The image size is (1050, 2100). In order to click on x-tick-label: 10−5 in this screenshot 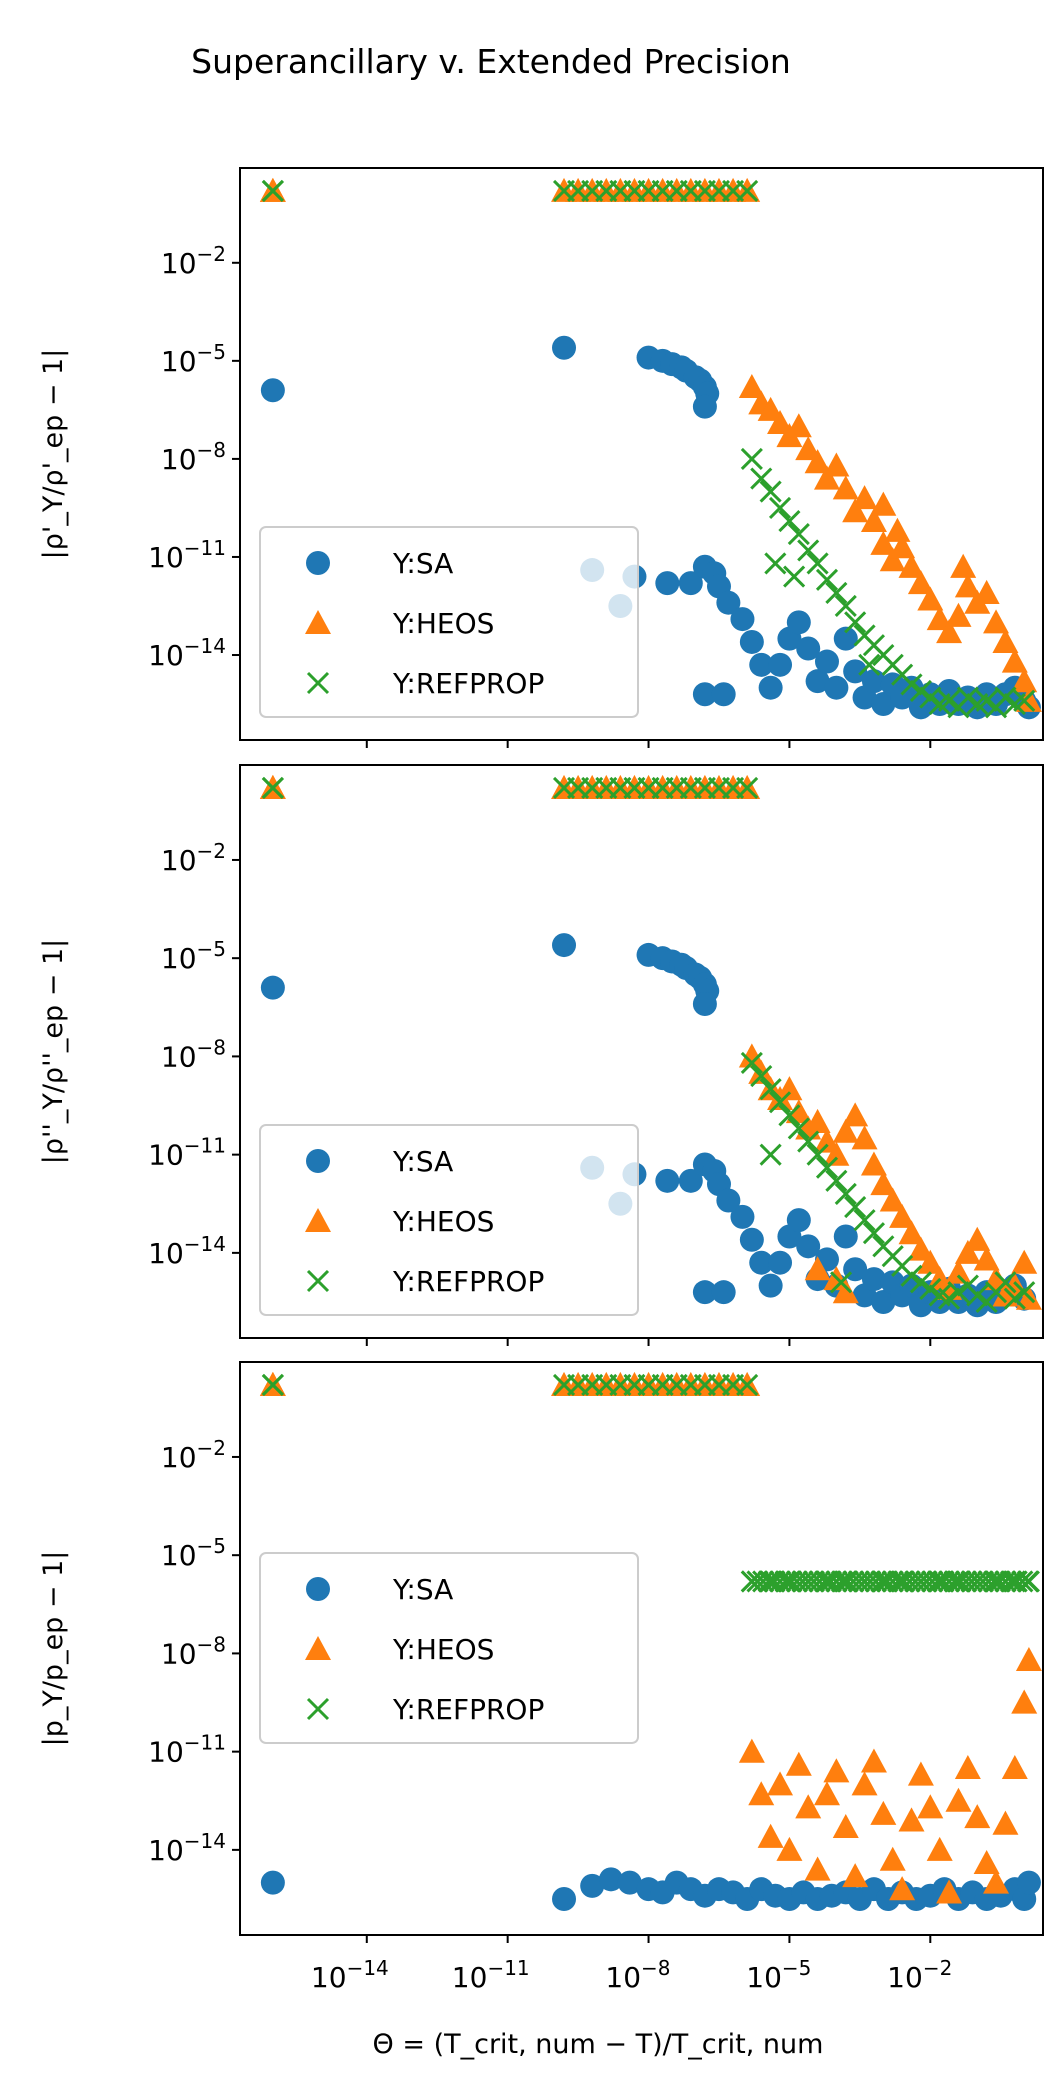, I will do `click(778, 1975)`.